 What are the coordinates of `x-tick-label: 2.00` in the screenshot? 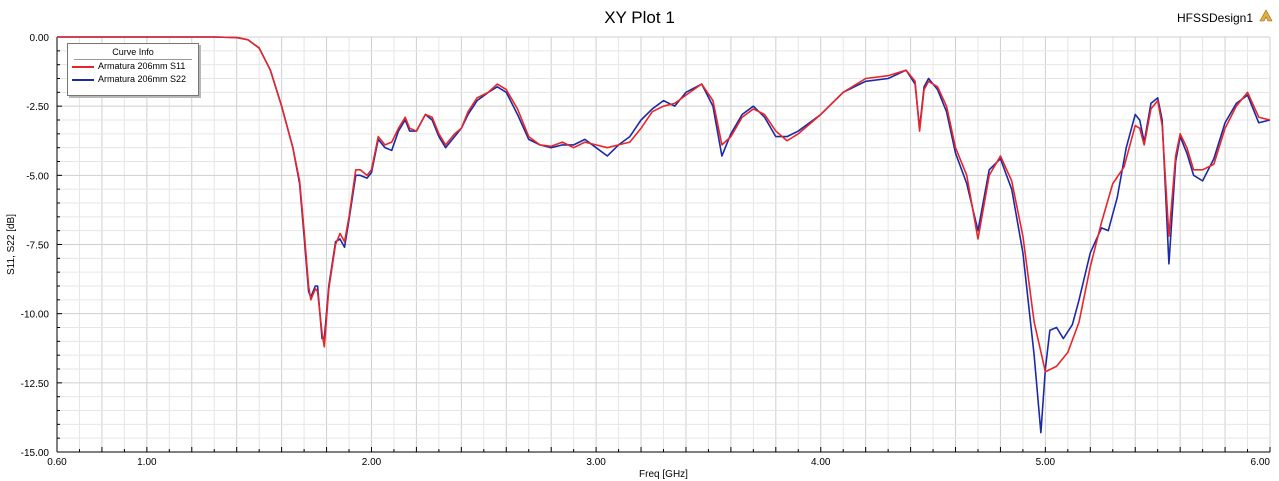 It's located at (372, 462).